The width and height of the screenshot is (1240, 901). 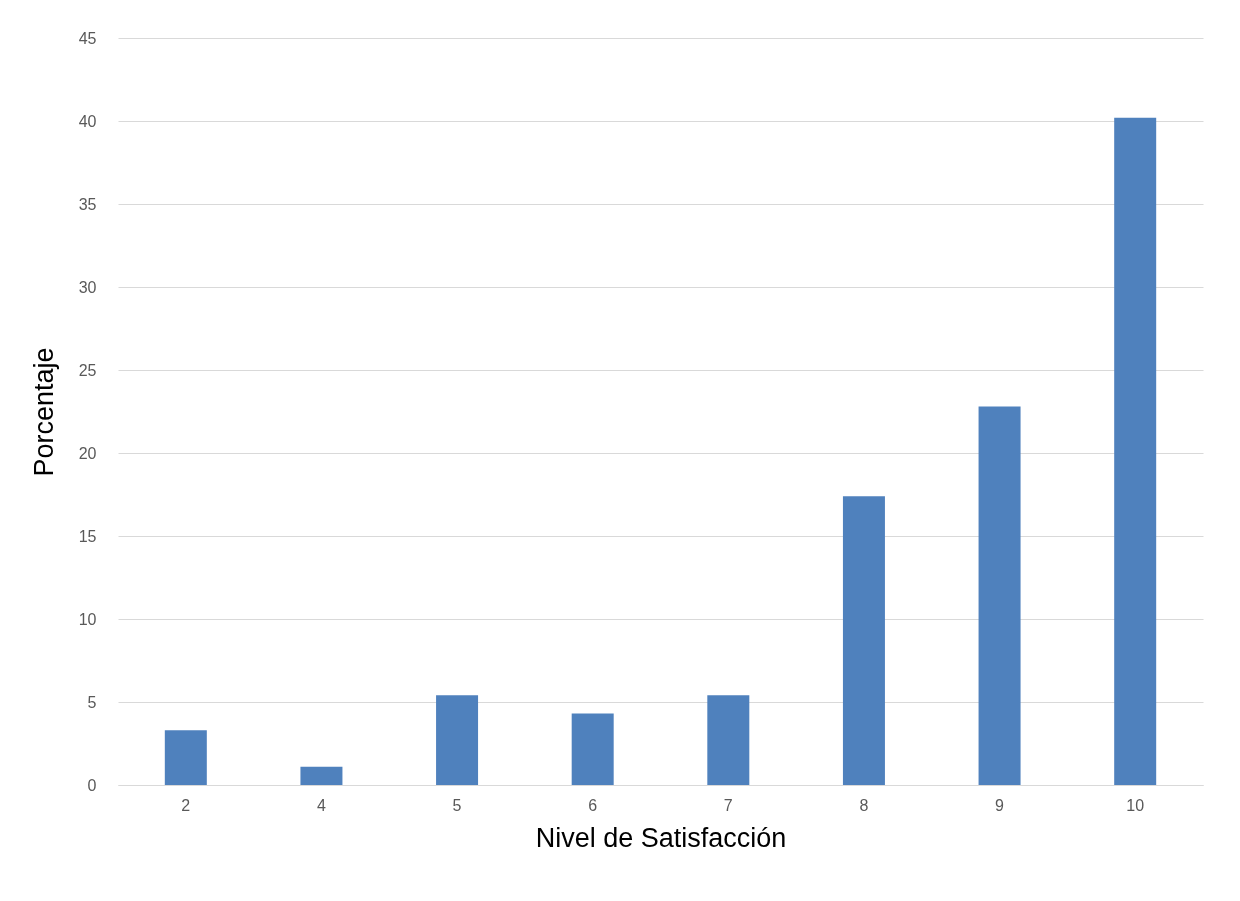 What do you see at coordinates (87, 204) in the screenshot?
I see `y-tick-label: 35` at bounding box center [87, 204].